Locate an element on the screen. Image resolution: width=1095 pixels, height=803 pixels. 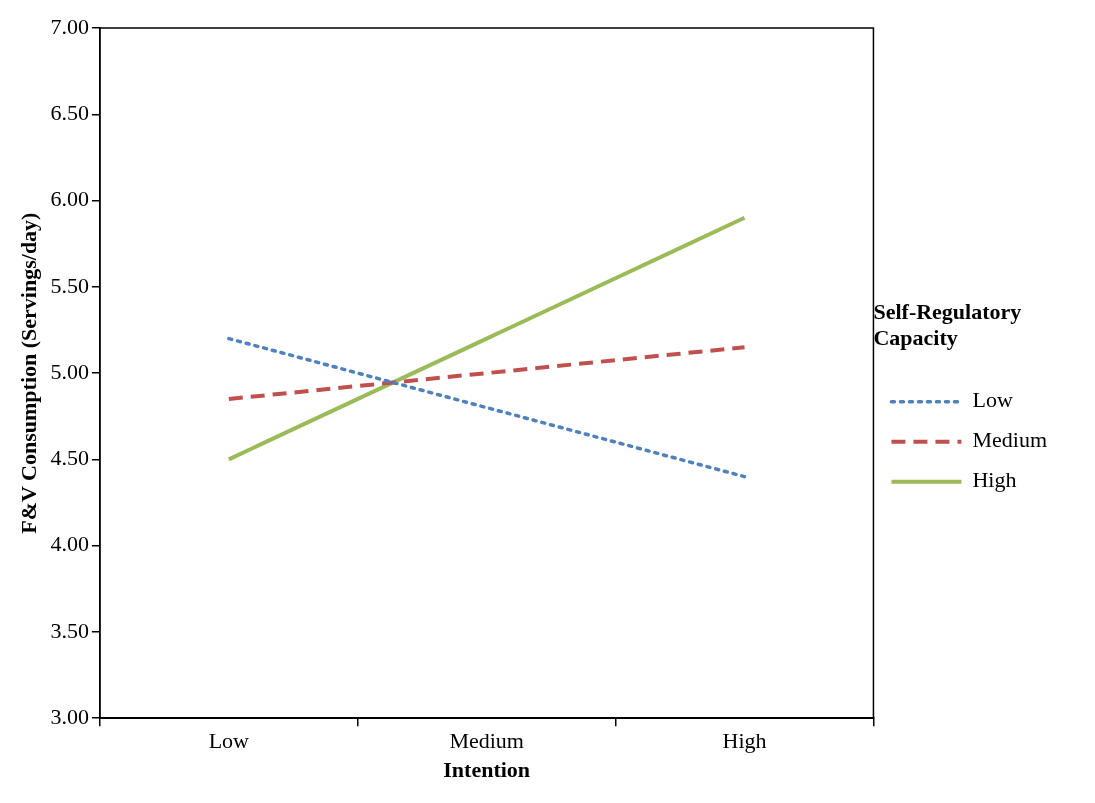
legend-label: Medium is located at coordinates (1010, 440).